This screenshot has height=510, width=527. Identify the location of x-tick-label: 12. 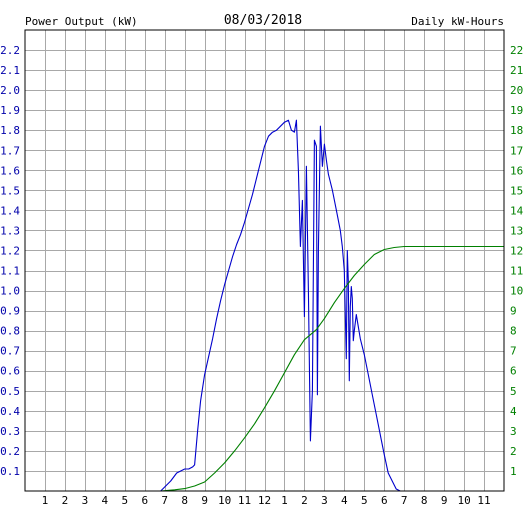
(264, 500).